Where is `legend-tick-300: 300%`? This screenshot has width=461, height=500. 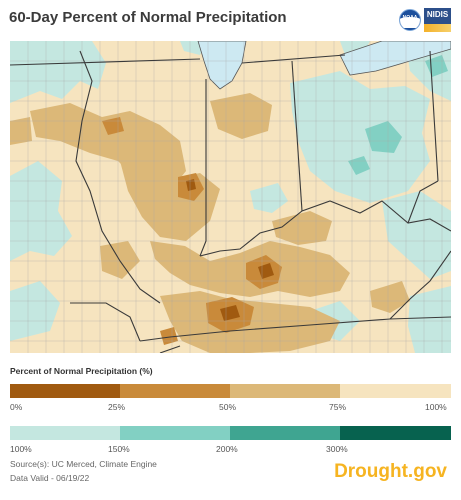
legend-tick-300: 300% is located at coordinates (337, 449).